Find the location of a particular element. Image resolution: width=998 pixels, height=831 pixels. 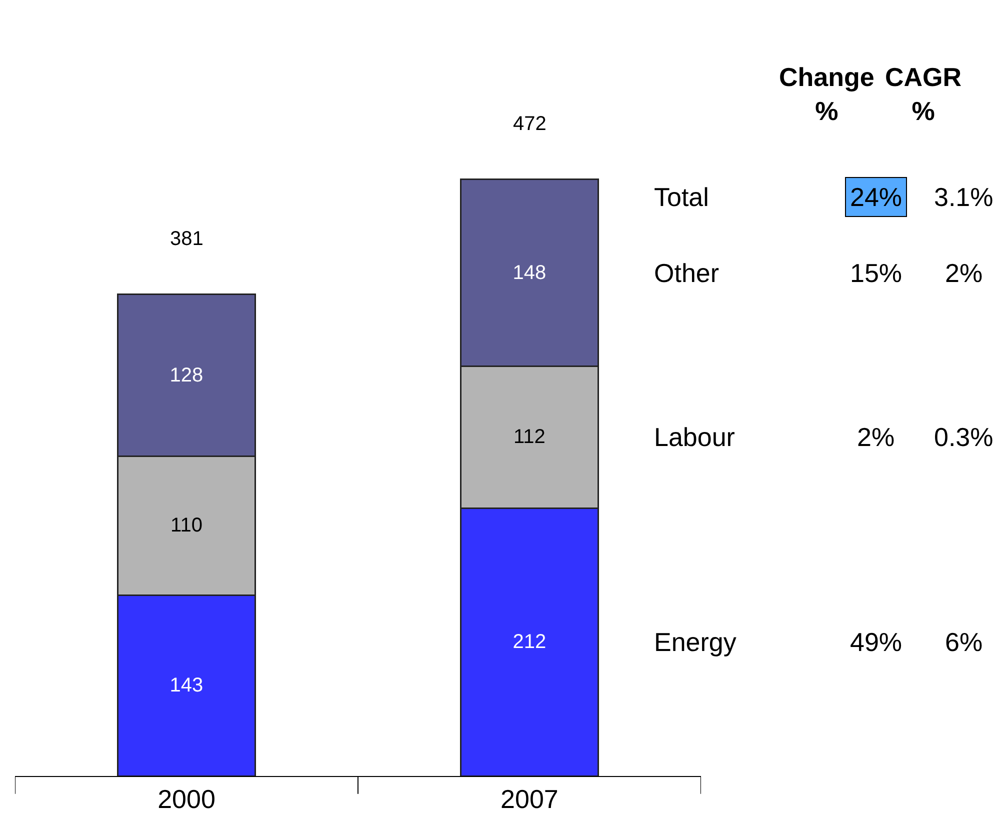

text: 24% is located at coordinates (876, 197).